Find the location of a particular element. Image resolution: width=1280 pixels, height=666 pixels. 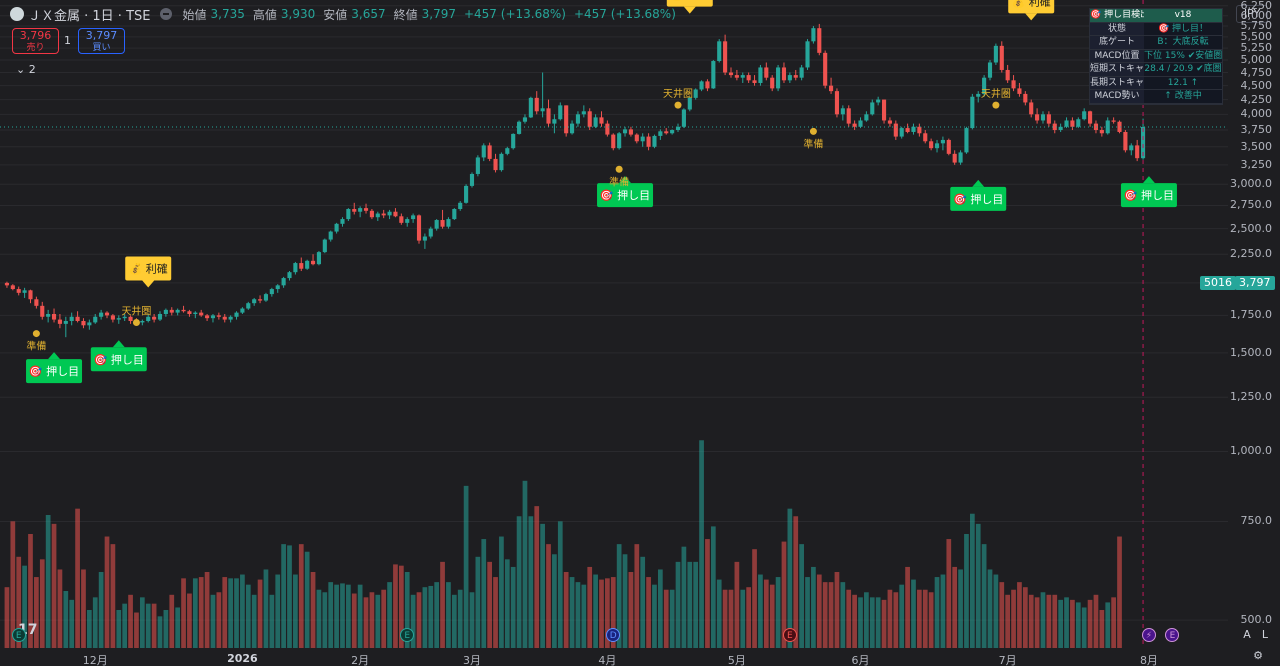

dividend-badge-icon: D is located at coordinates (613, 635).